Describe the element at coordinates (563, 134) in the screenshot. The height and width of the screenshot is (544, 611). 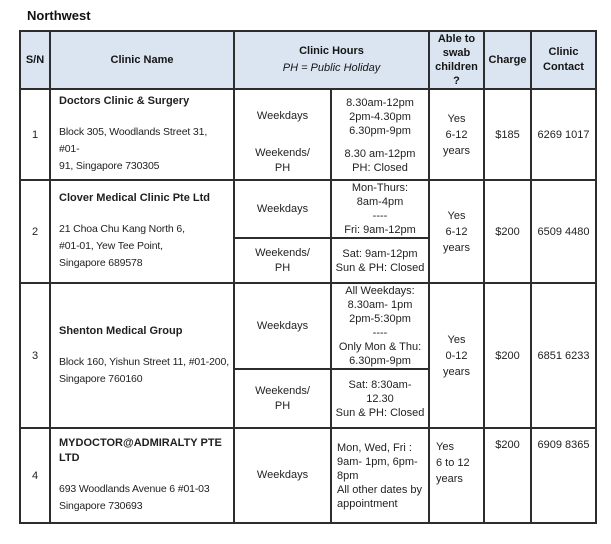
I see `contact-cell: 6269 1017` at that location.